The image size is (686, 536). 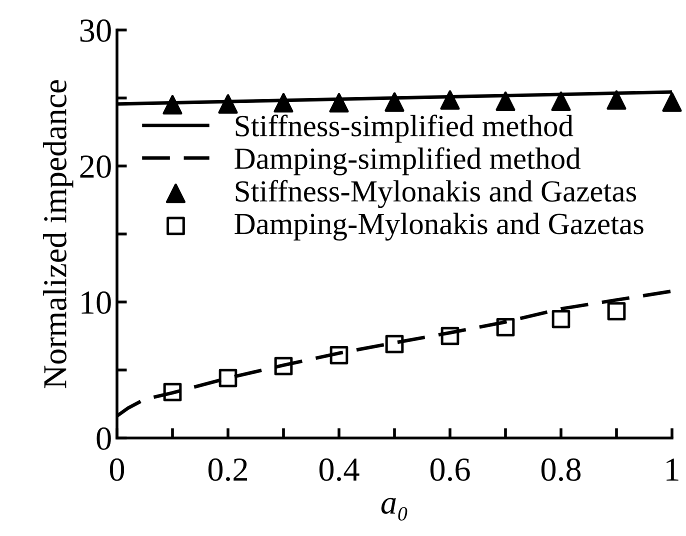 I want to click on y-tick-label: 20, so click(x=95, y=166).